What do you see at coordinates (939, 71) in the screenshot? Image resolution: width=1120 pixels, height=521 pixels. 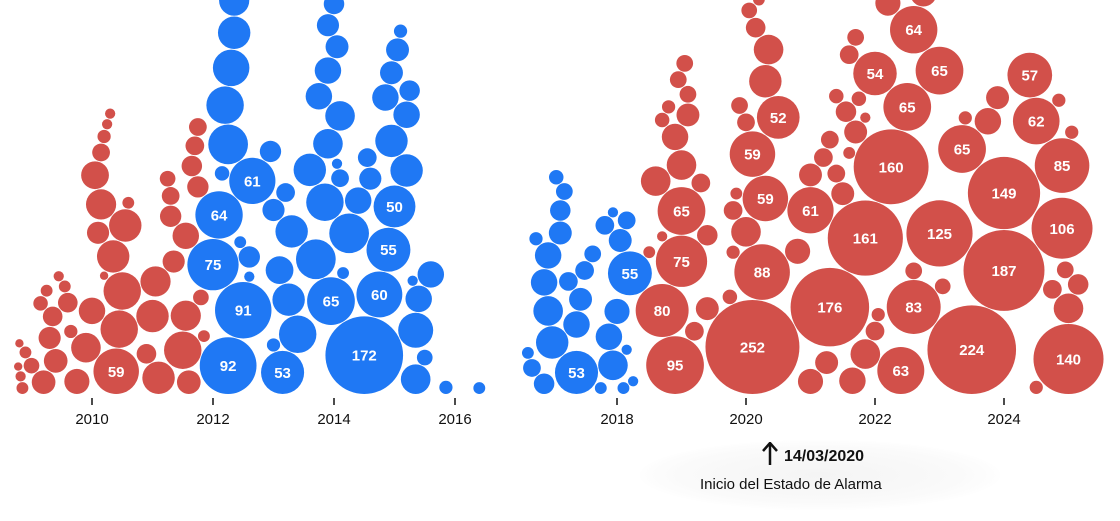 I see `bubble-label: 65` at bounding box center [939, 71].